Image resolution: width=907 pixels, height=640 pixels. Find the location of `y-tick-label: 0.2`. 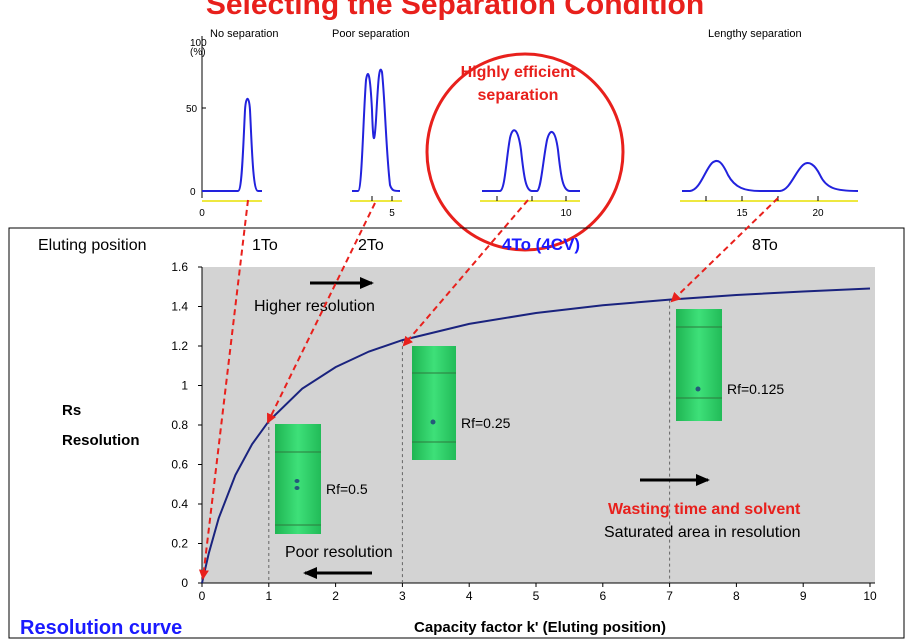

y-tick-label: 0.2 is located at coordinates (179, 544).